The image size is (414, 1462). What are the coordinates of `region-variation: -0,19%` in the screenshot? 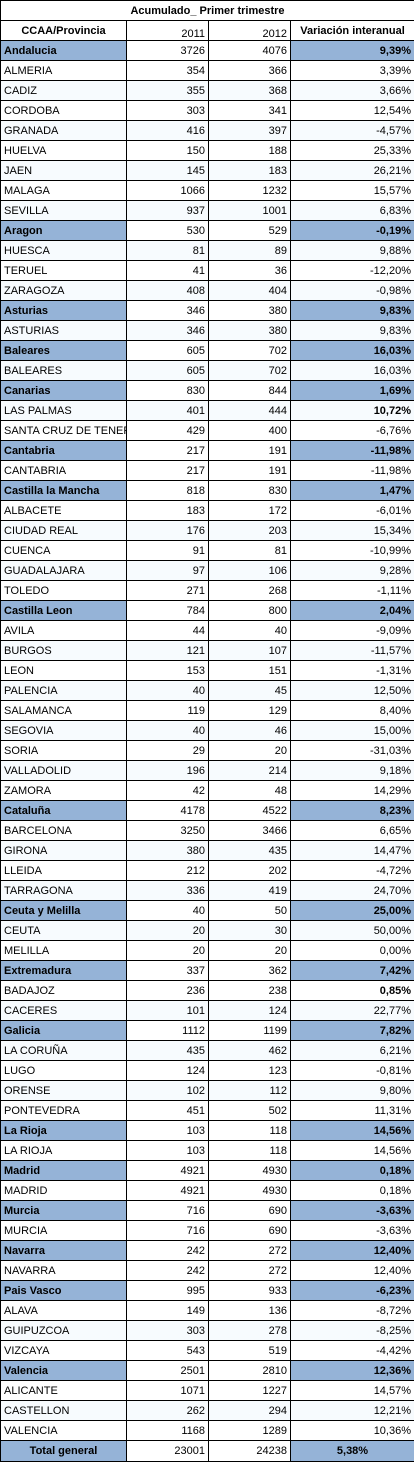 It's located at (352, 231).